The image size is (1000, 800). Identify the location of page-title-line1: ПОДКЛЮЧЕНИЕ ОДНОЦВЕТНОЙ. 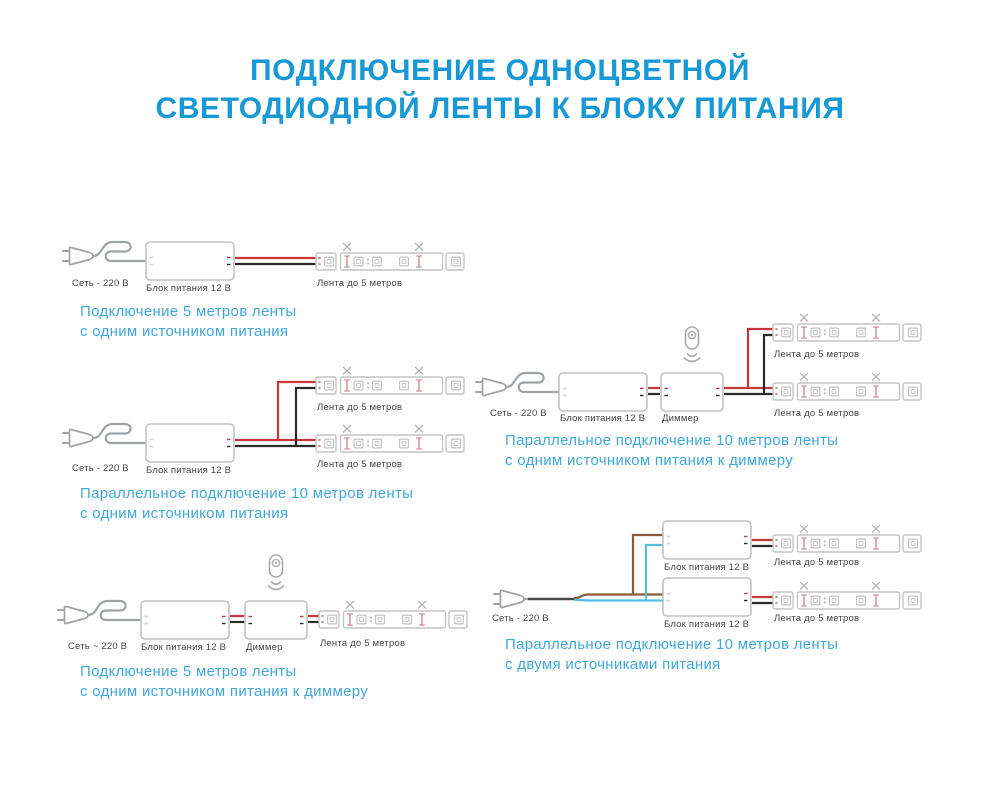
(500, 70).